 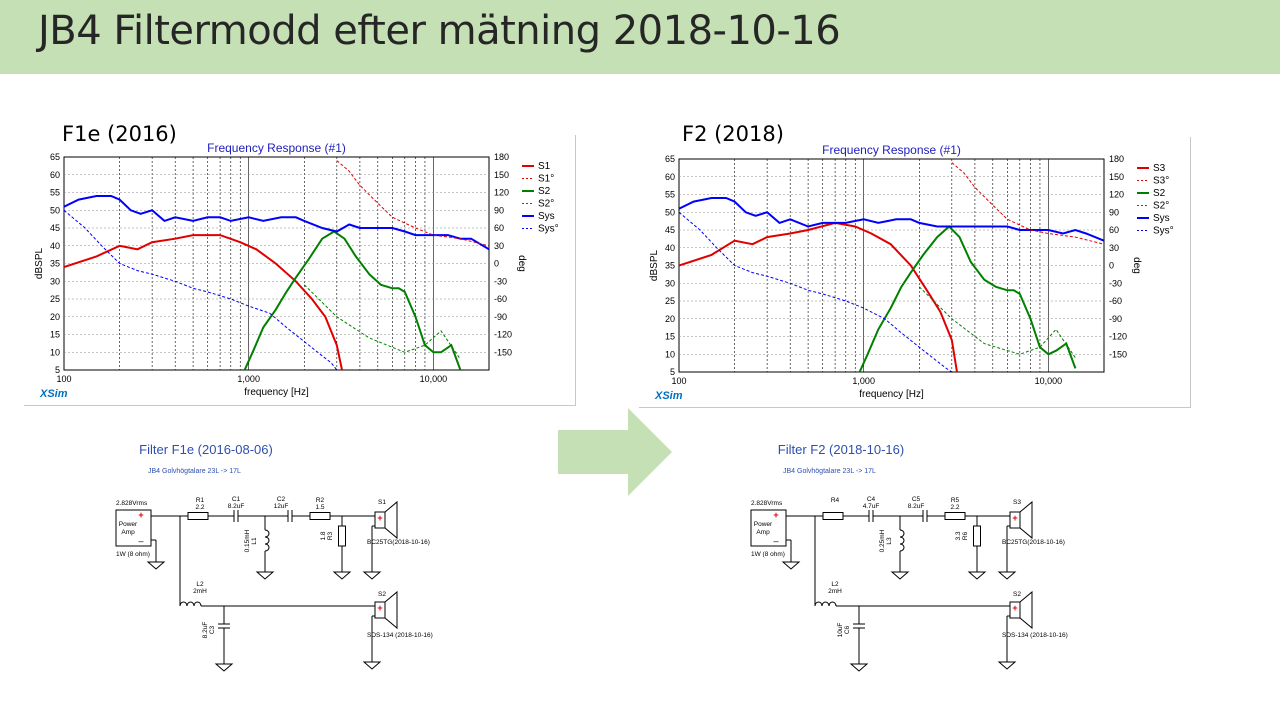 I want to click on top-speaker-label: BC25TG(2018-10-16), so click(x=398, y=542).